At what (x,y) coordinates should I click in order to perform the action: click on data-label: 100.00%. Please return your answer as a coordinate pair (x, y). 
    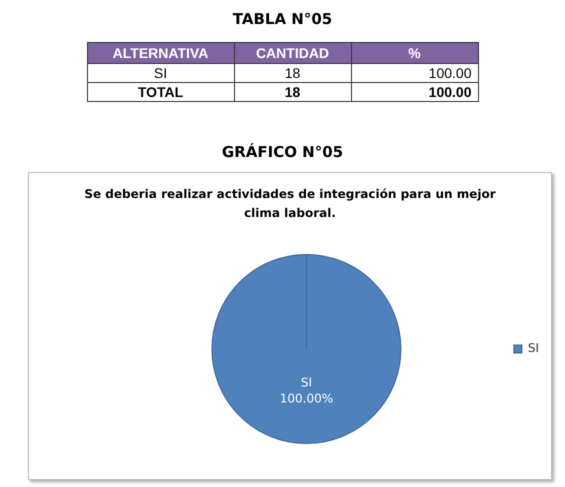
    Looking at the image, I should click on (307, 399).